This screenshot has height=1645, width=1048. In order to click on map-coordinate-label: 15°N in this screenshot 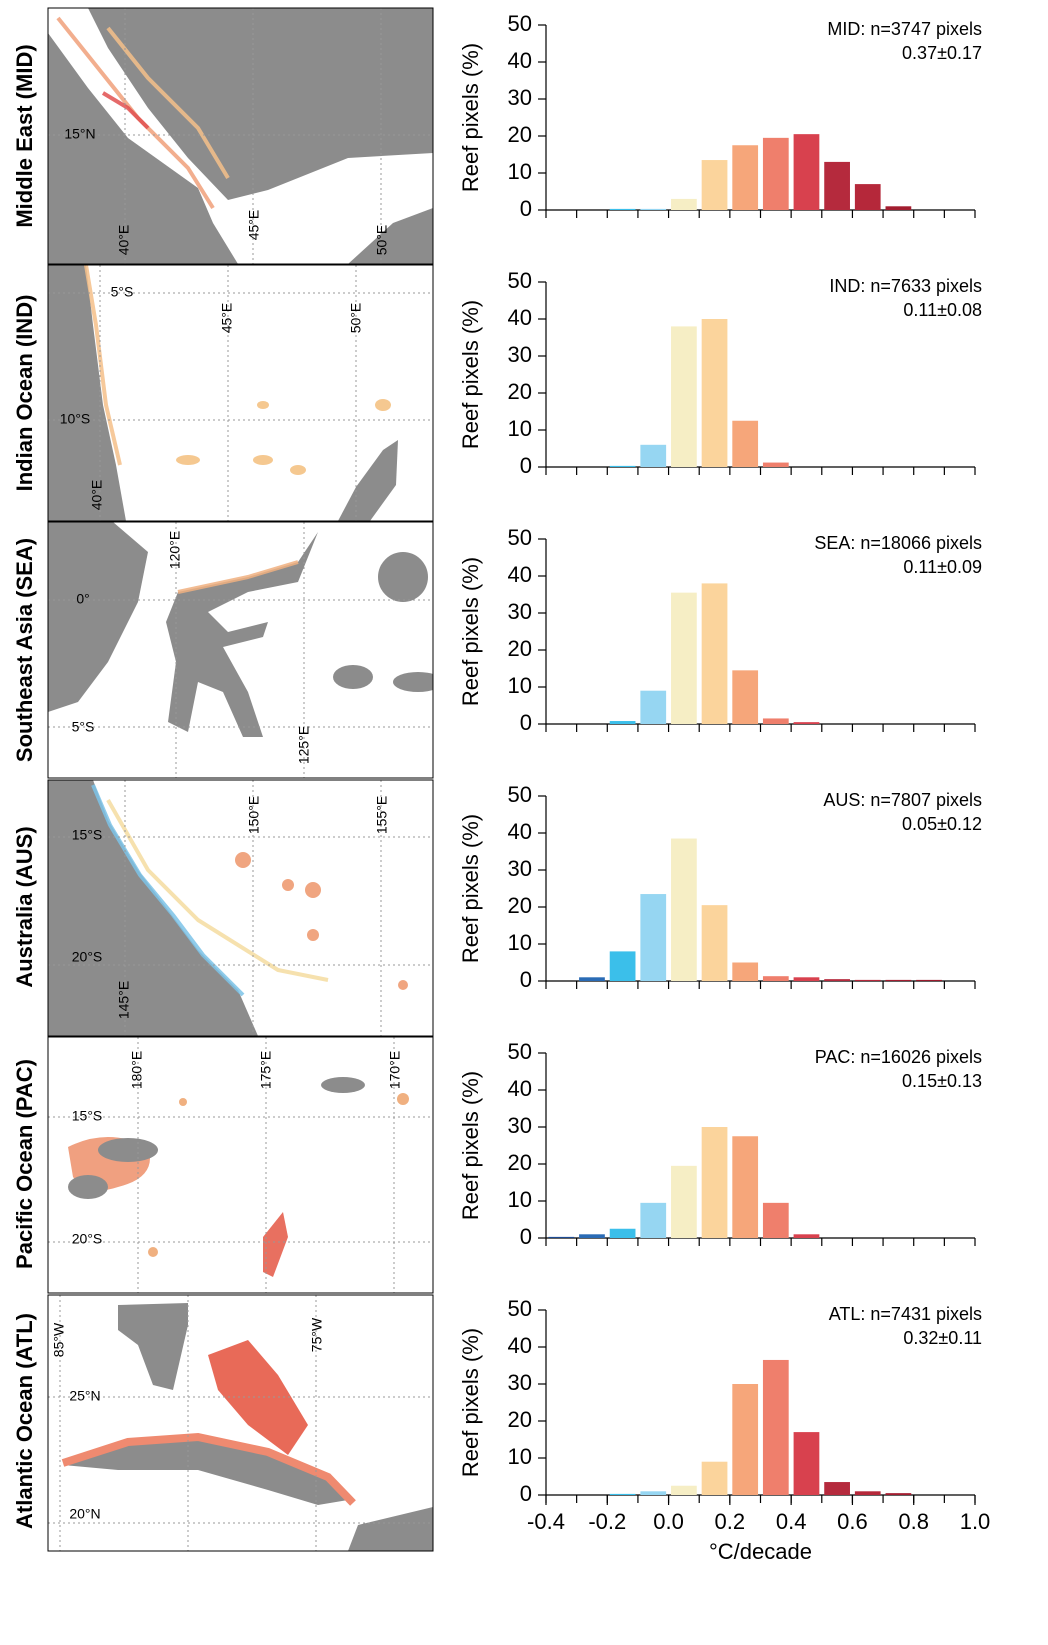, I will do `click(79, 134)`.